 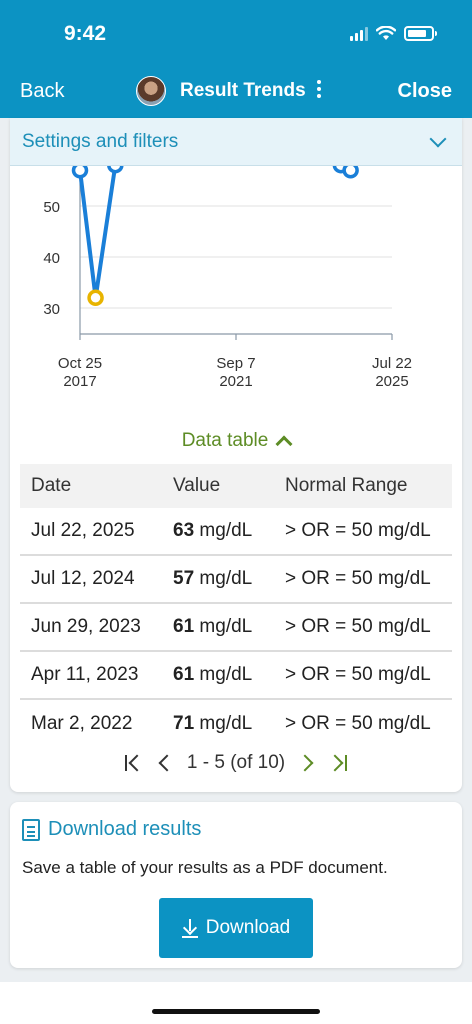 What do you see at coordinates (51, 485) in the screenshot?
I see `header-date: Date` at bounding box center [51, 485].